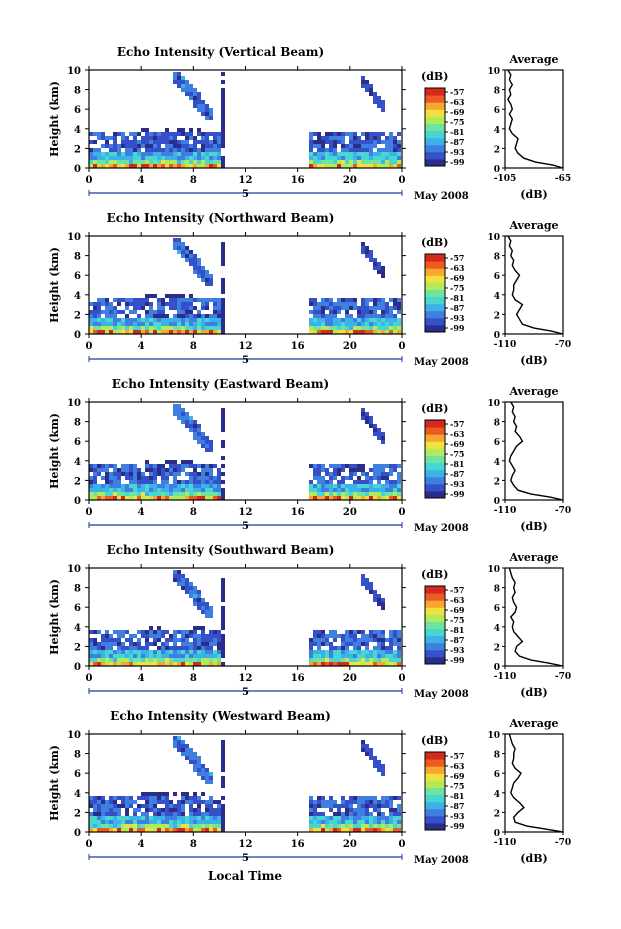  What do you see at coordinates (457, 258) in the screenshot?
I see `colorbar-tick-label: -57` at bounding box center [457, 258].